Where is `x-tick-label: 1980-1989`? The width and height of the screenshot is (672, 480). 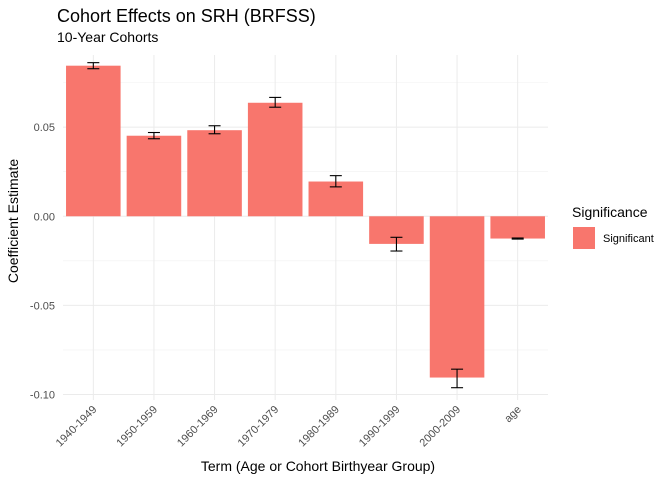
x-tick-label: 1980-1989 is located at coordinates (319, 427).